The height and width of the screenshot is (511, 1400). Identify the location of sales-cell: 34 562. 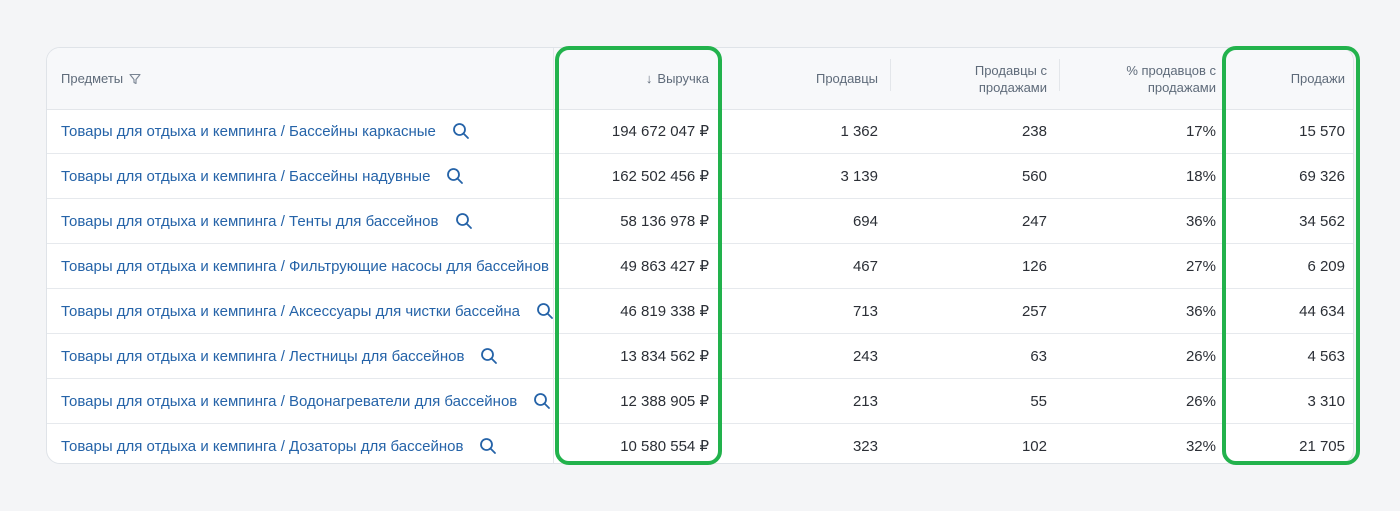
(1322, 221).